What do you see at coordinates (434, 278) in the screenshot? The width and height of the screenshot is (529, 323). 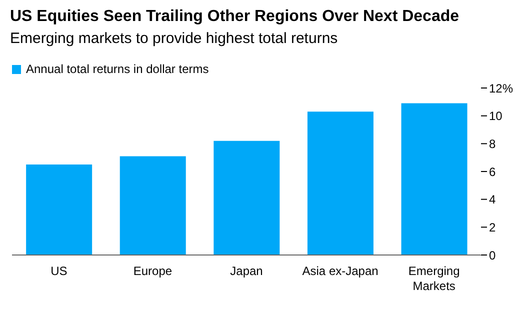 I see `x-tick-label: Emerging Markets` at bounding box center [434, 278].